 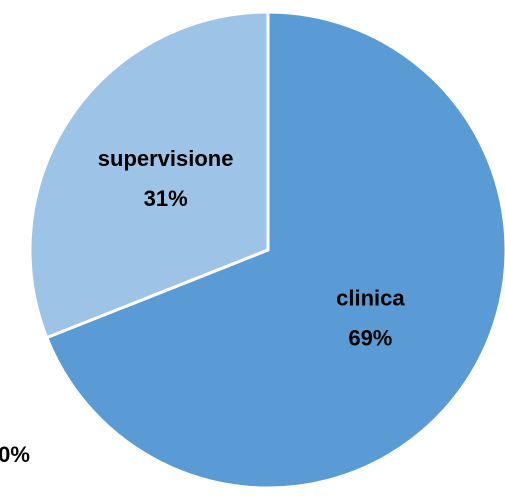 I want to click on slice-value-label: 31%, so click(x=166, y=198).